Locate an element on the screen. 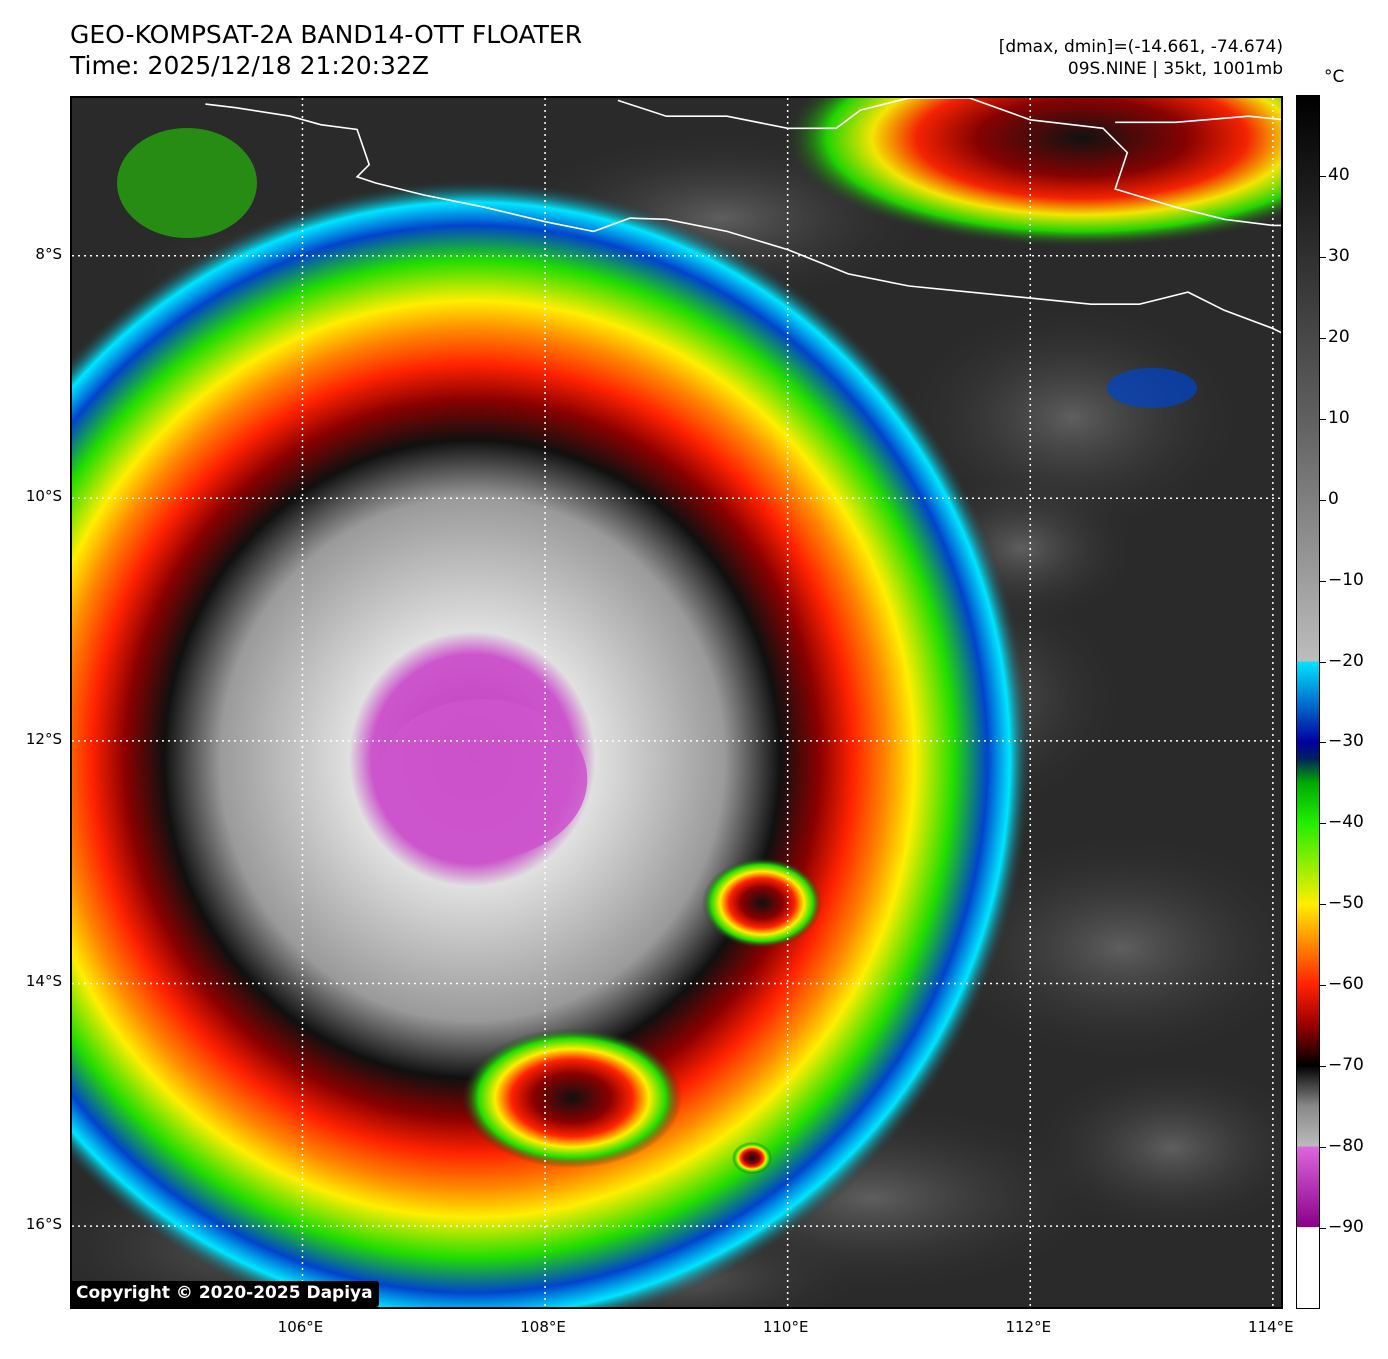  colorbar-tick-label: −60 is located at coordinates (1346, 984).